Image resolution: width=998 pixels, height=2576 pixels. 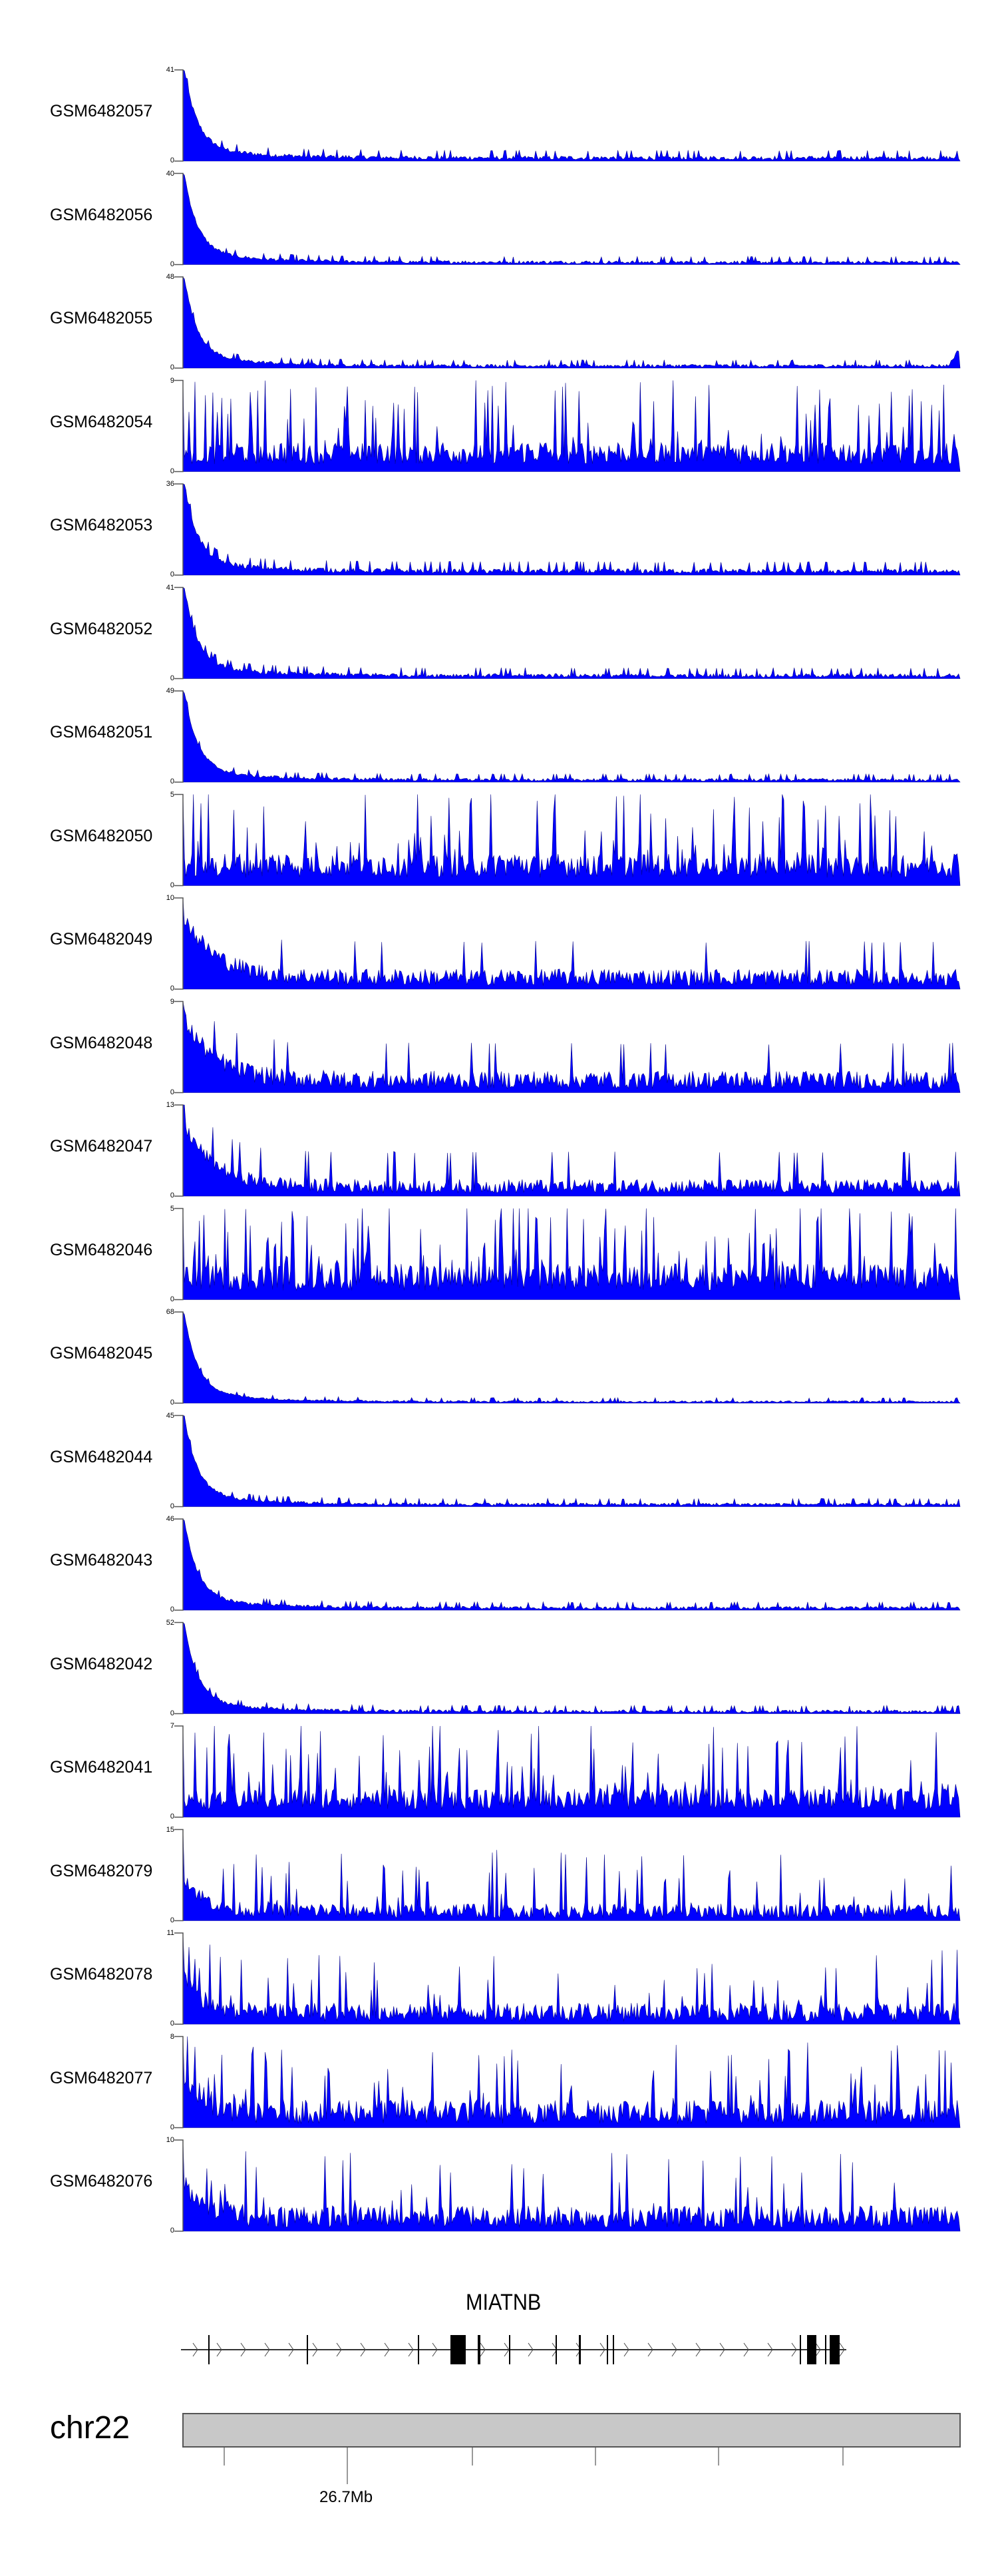 I want to click on track-label: GSM6482045, so click(x=101, y=1353).